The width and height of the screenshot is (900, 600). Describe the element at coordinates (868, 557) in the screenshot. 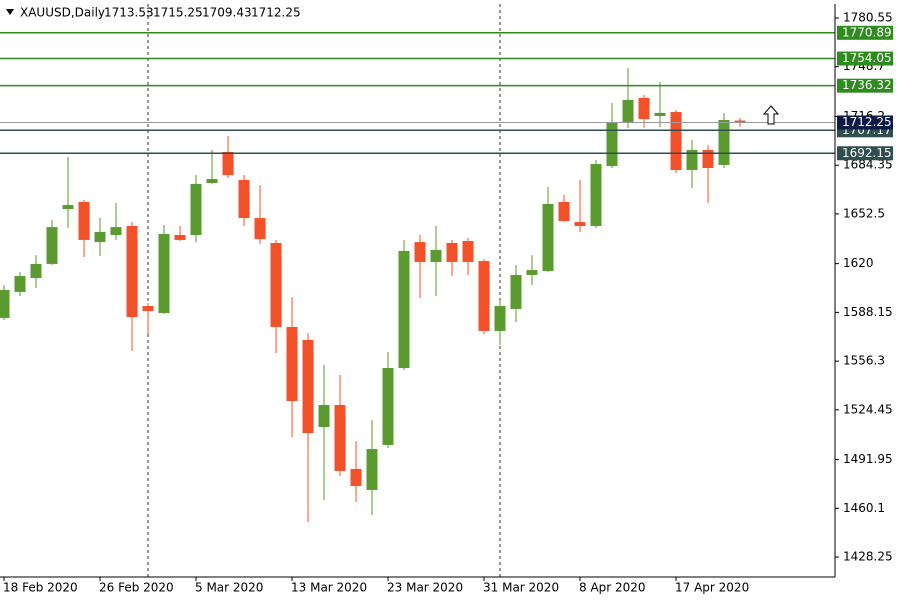

I see `y-tick-label: 1428.25` at that location.